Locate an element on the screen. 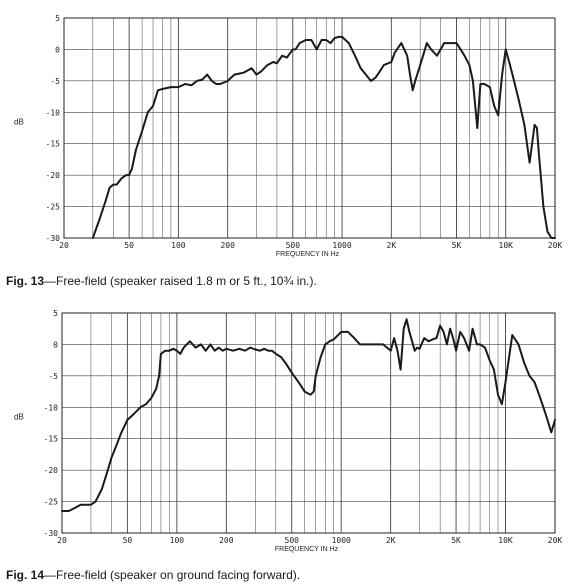 This screenshot has height=586, width=584. caption-fig-13-number: Fig. 13 is located at coordinates (25, 281).